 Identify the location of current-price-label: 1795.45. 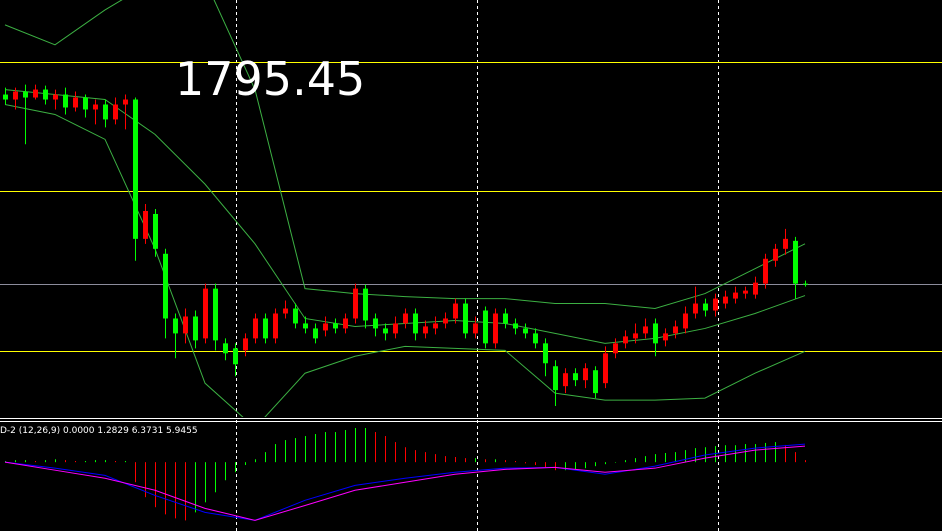
(270, 79).